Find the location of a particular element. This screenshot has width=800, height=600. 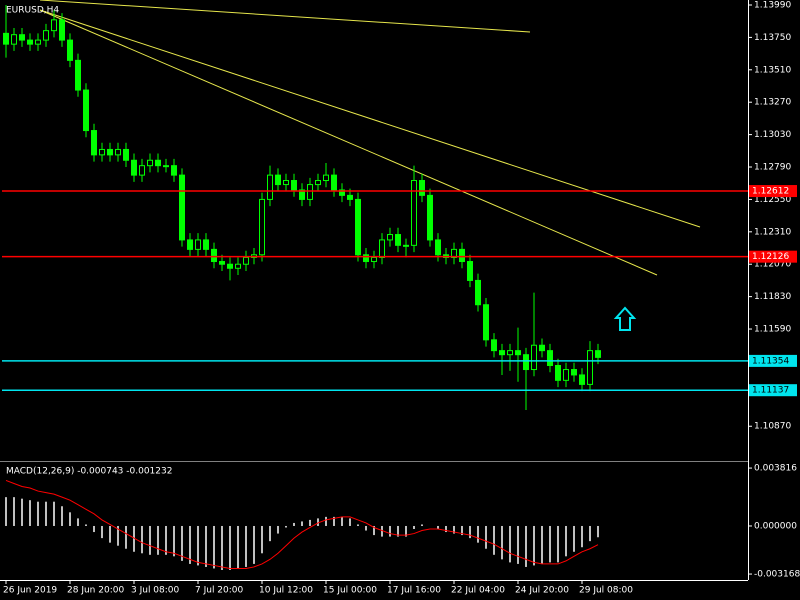

level-label: 1.12612 is located at coordinates (770, 192).